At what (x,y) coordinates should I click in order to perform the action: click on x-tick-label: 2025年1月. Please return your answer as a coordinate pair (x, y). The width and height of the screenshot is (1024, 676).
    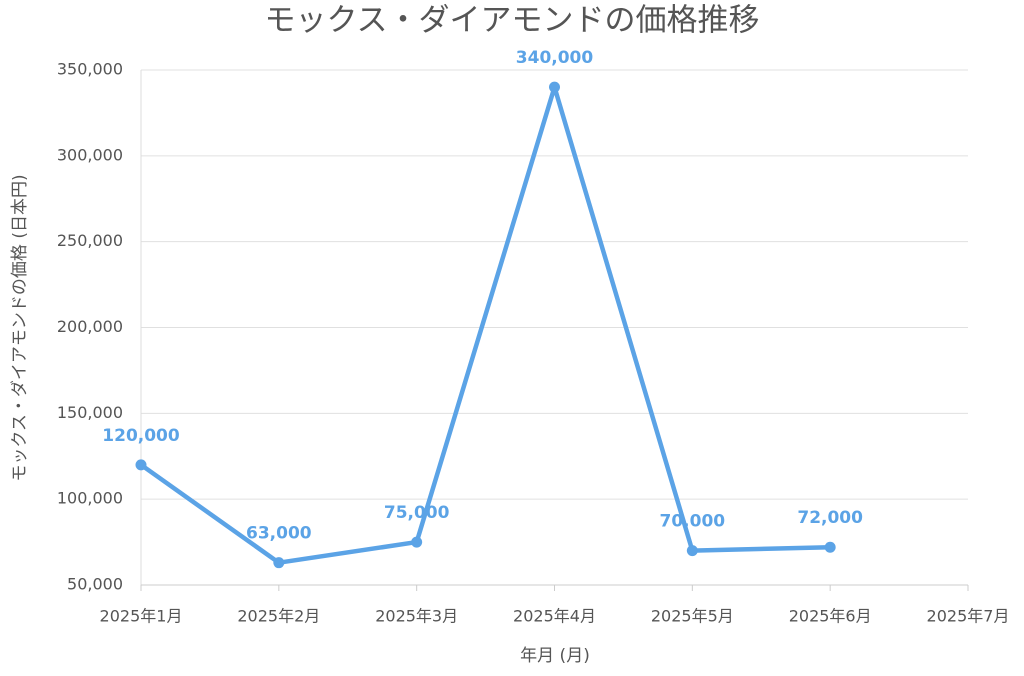
    Looking at the image, I should click on (141, 616).